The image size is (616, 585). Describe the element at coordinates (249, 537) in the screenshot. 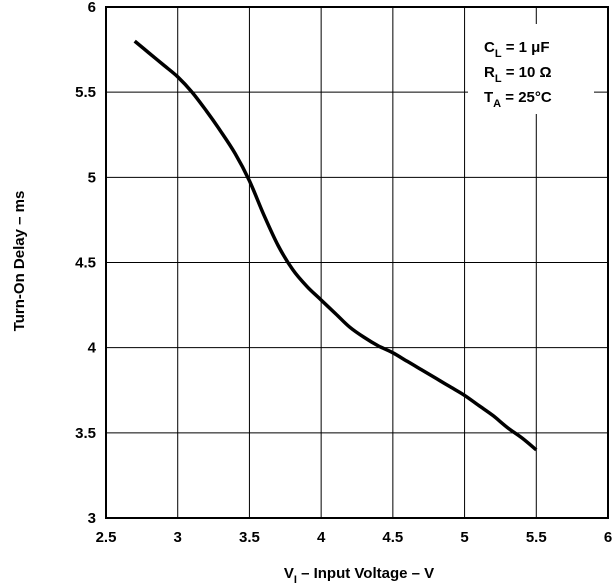

I see `x-tick-label: 3.5` at that location.